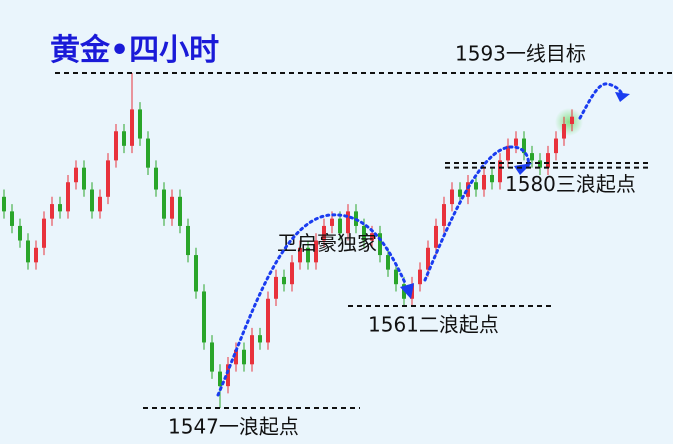  I want to click on chart-title: 黄金•四小时, so click(134, 50).